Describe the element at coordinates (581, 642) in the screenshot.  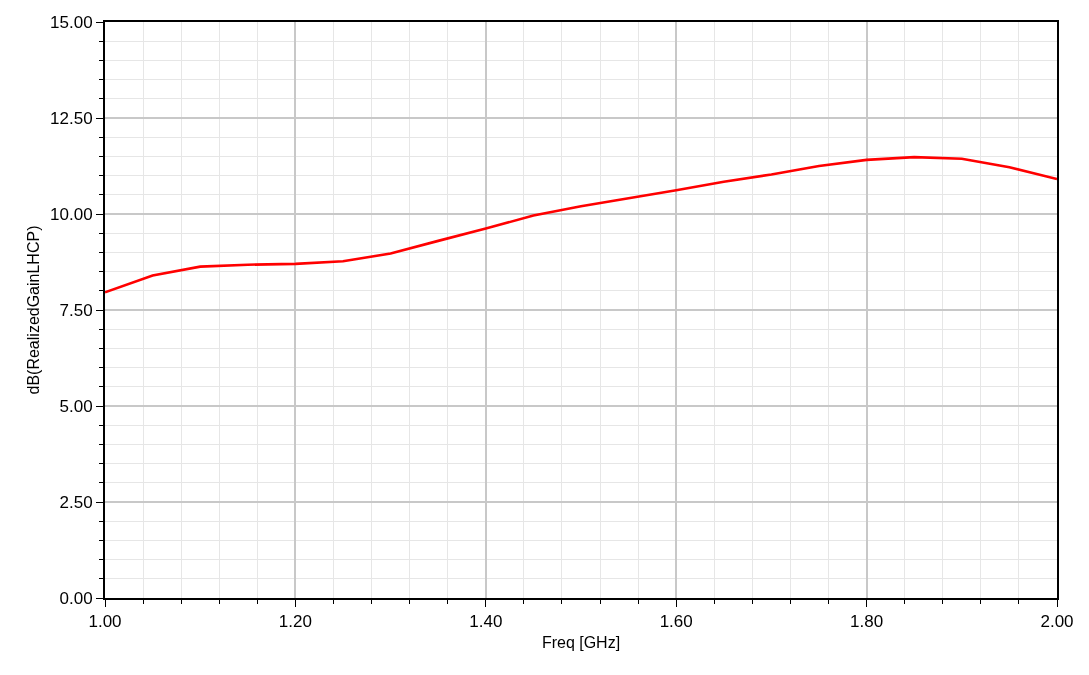
I see `x-axis-title: Freq [GHz]` at that location.